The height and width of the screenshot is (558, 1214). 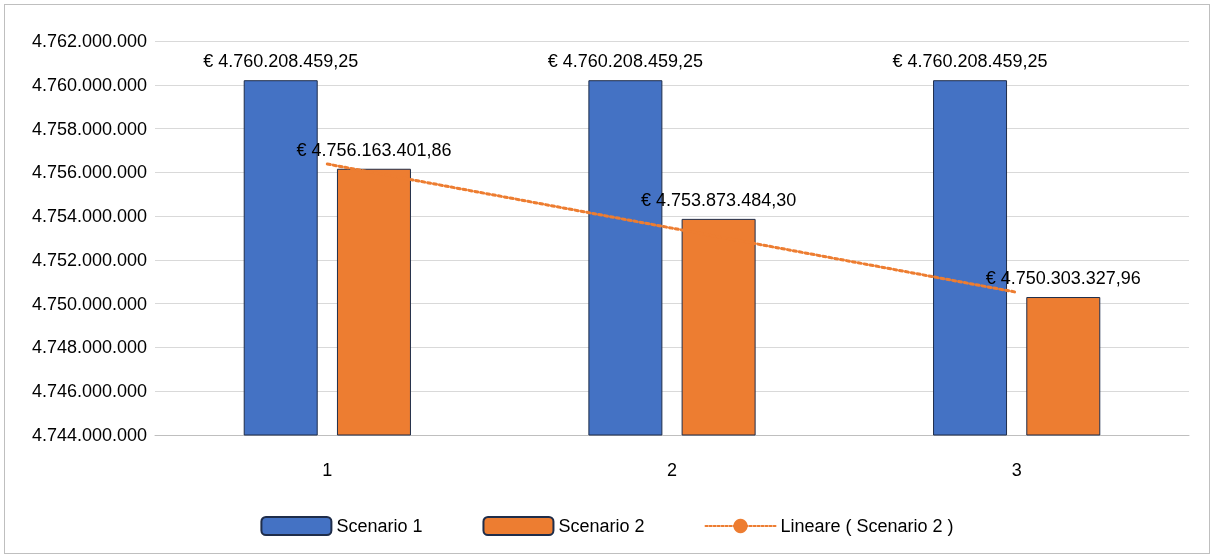 What do you see at coordinates (379, 526) in the screenshot?
I see `legend-label: Scenario 1` at bounding box center [379, 526].